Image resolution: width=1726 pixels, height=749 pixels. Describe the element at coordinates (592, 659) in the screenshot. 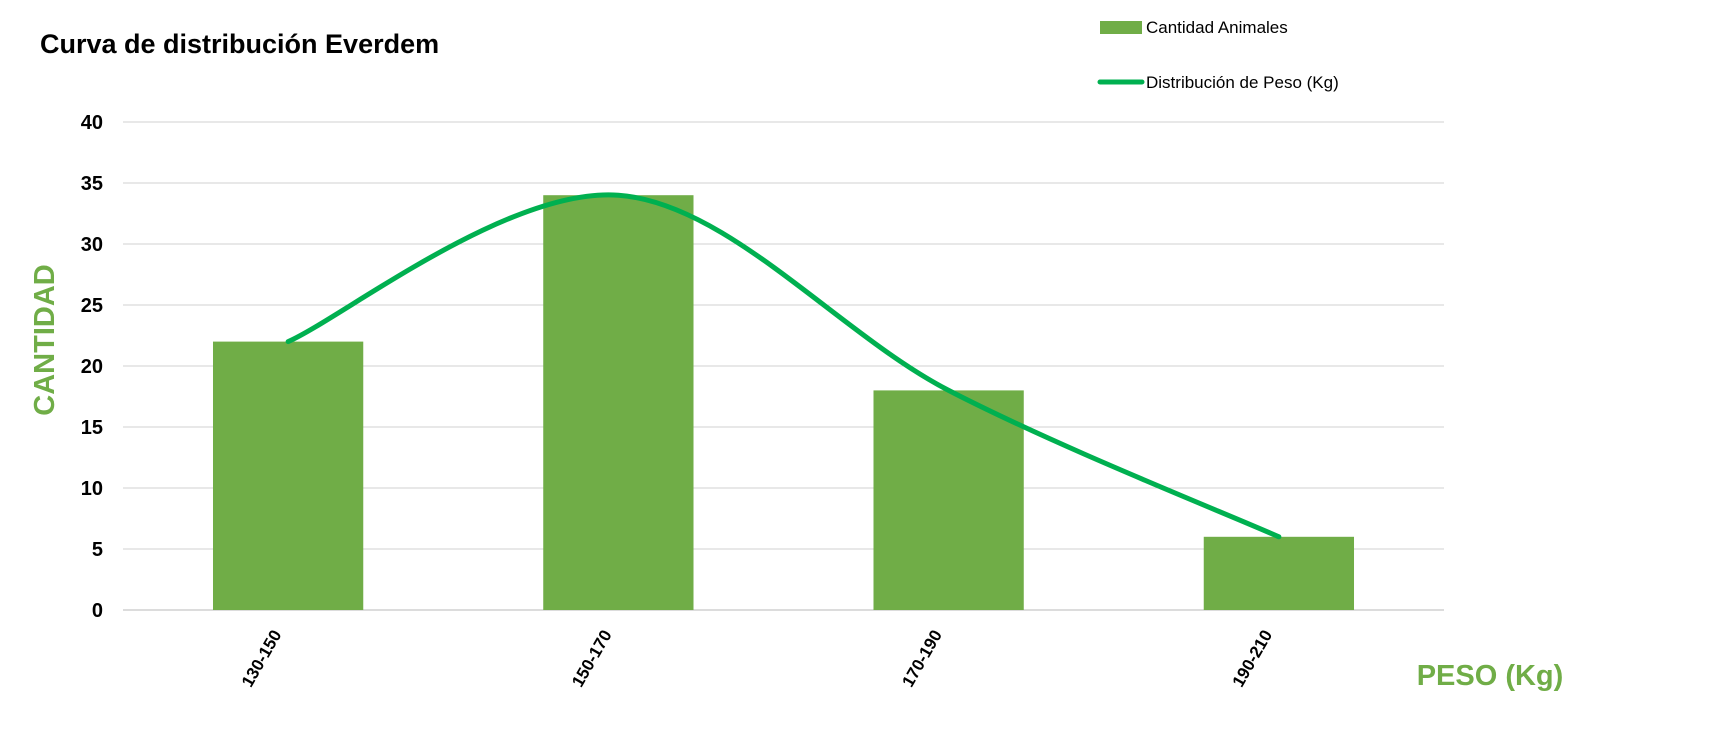

I see `x-tick-label: 150-170` at that location.